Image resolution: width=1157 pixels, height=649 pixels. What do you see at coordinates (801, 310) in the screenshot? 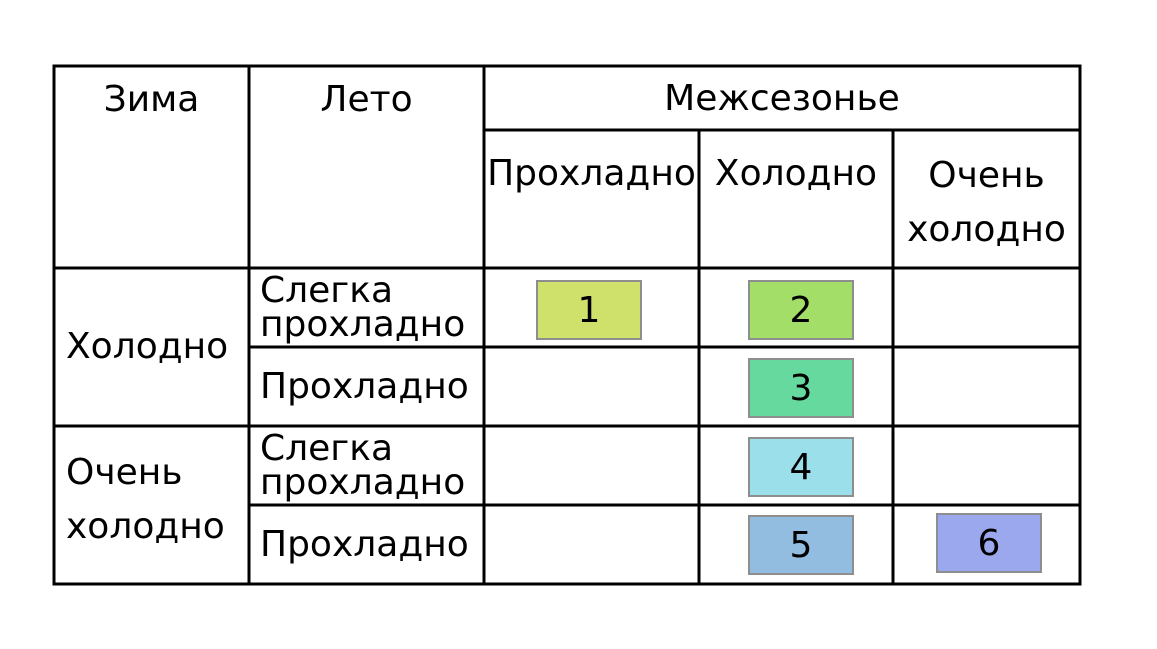
I see `category-box-2: 2` at bounding box center [801, 310].